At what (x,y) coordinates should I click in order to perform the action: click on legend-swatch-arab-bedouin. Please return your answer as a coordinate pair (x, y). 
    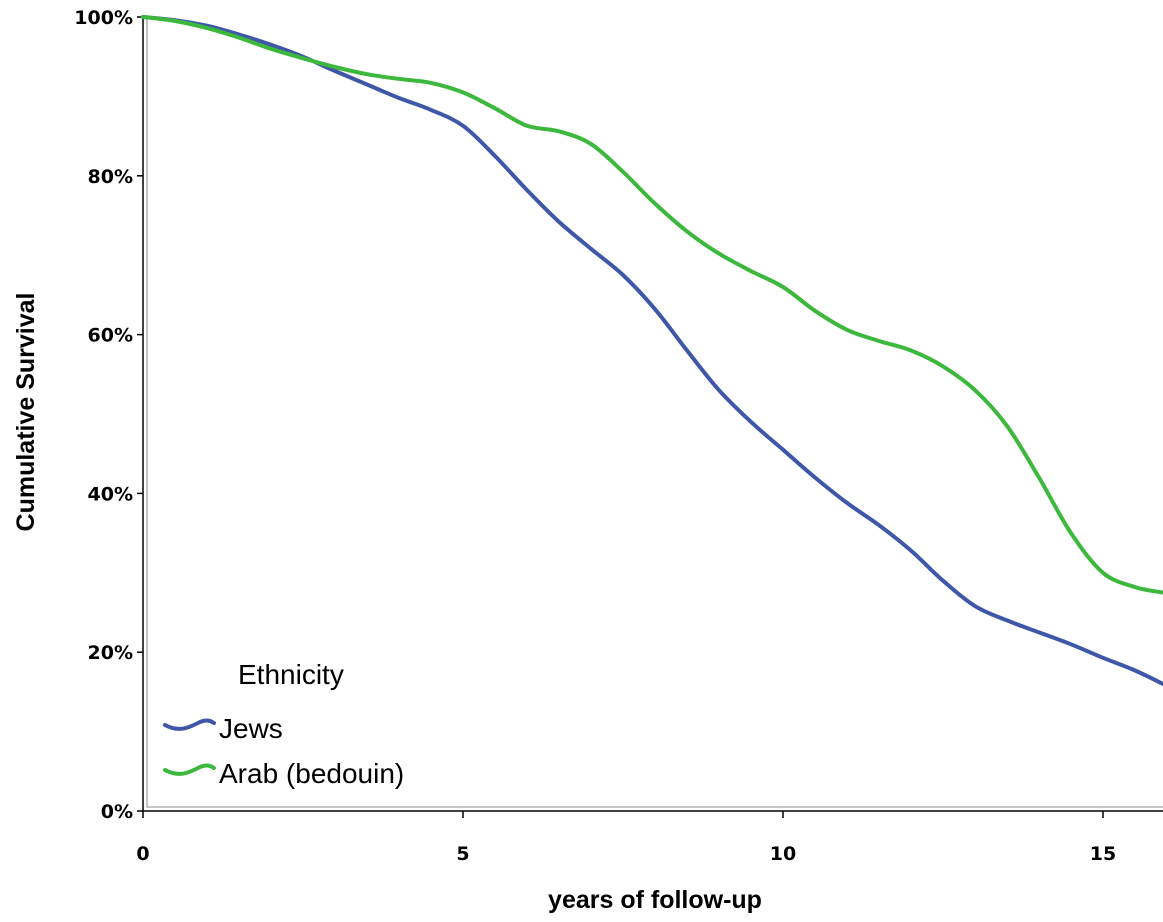
    Looking at the image, I should click on (189, 769).